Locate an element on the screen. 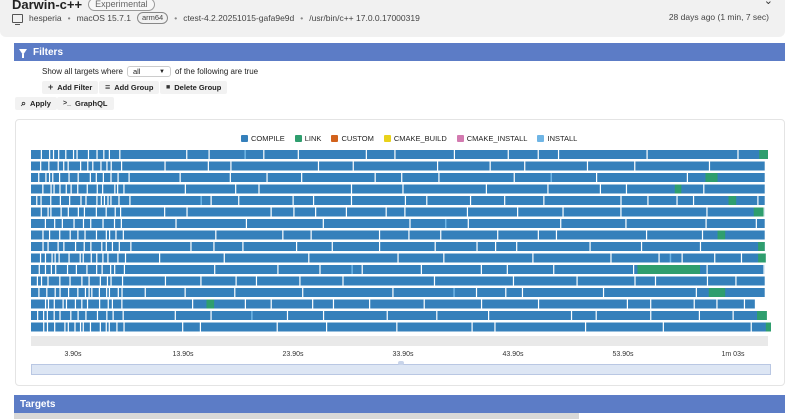 The height and width of the screenshot is (419, 800). apply-label: Apply is located at coordinates (40, 103).